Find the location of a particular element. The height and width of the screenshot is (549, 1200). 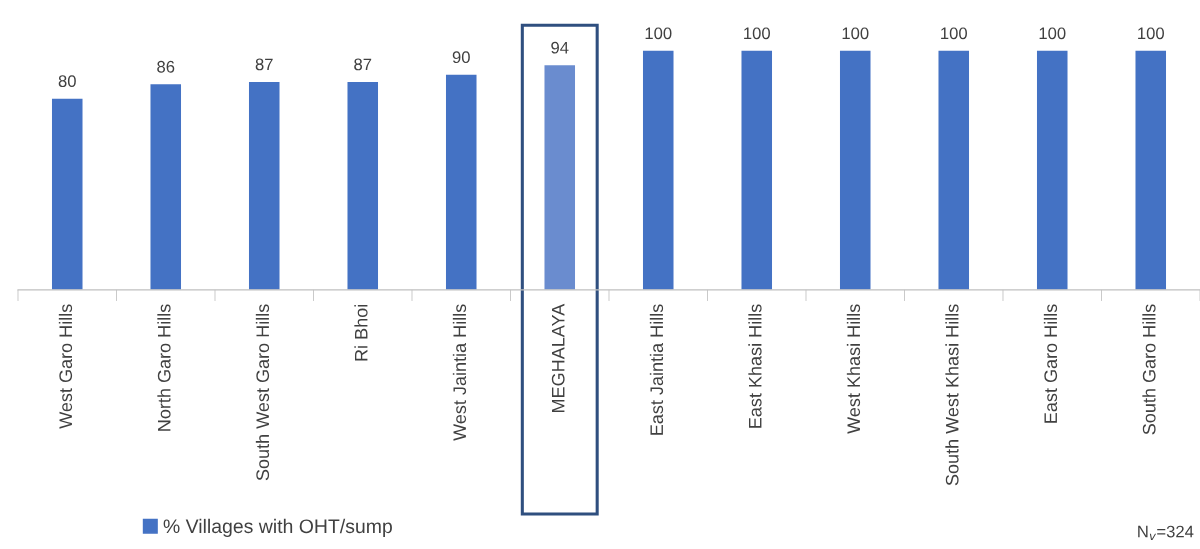

data-label: 90 is located at coordinates (461, 57).